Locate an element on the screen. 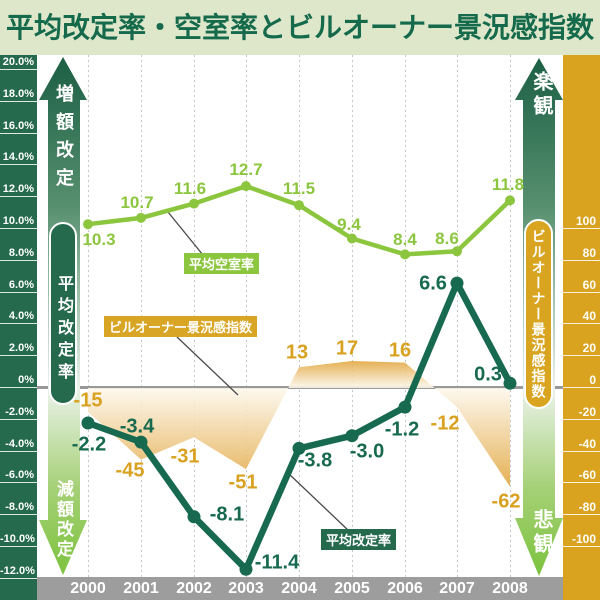 This screenshot has width=600, height=600. sentiment-value-label: 16 is located at coordinates (400, 350).